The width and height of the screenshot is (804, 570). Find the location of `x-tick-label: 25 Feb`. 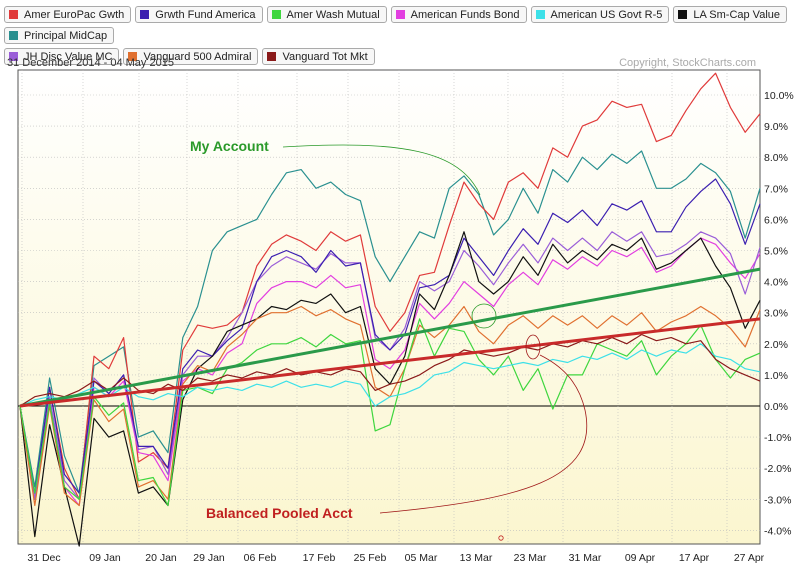

x-tick-label: 25 Feb is located at coordinates (370, 558).